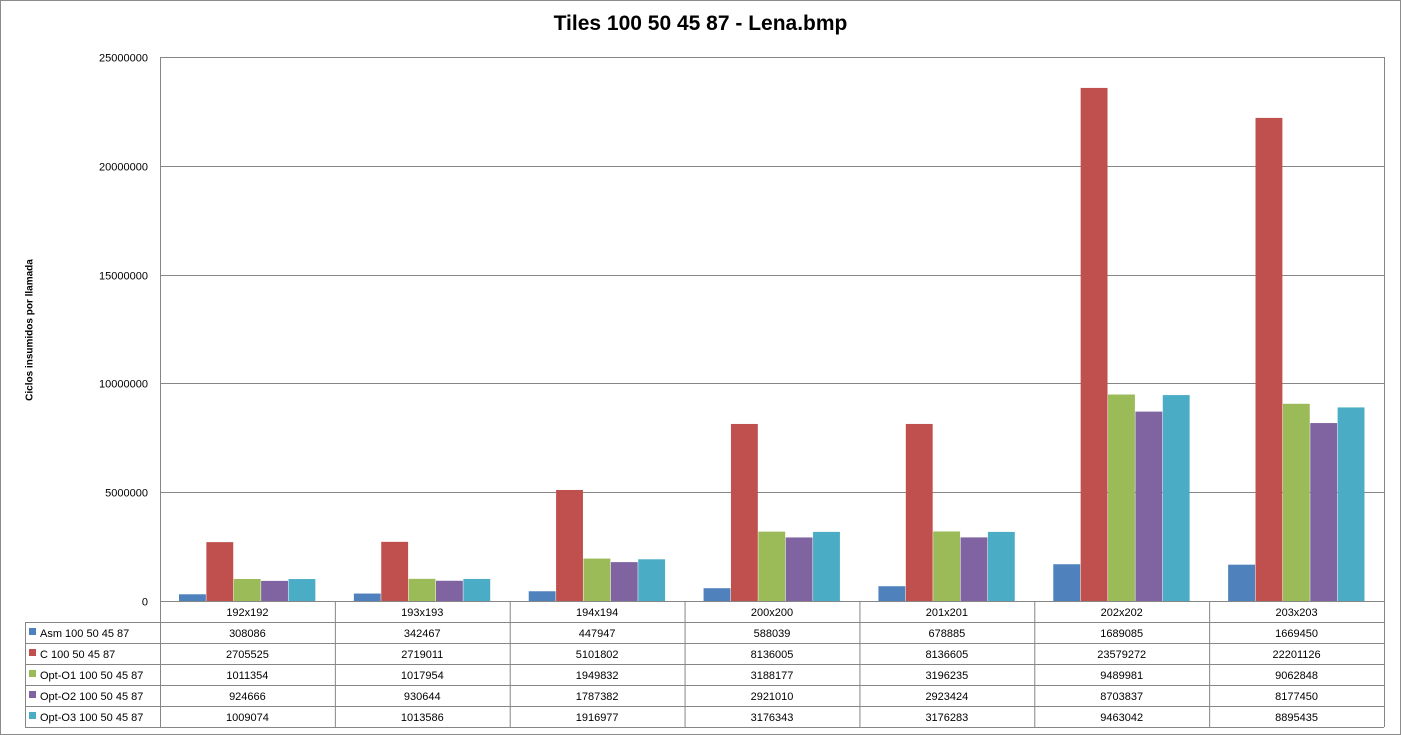 The width and height of the screenshot is (1401, 735). I want to click on y-tick-label: 20000000, so click(123, 168).